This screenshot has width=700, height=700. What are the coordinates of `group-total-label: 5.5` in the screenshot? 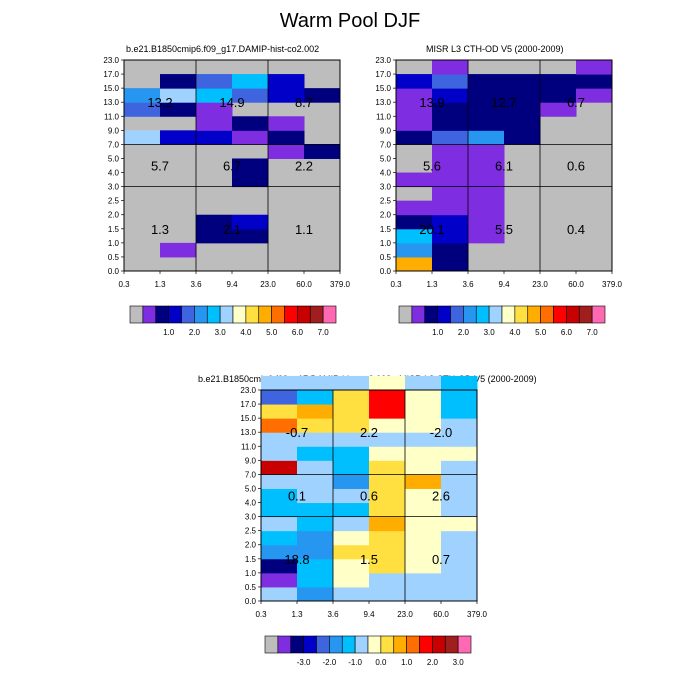 It's located at (504, 229).